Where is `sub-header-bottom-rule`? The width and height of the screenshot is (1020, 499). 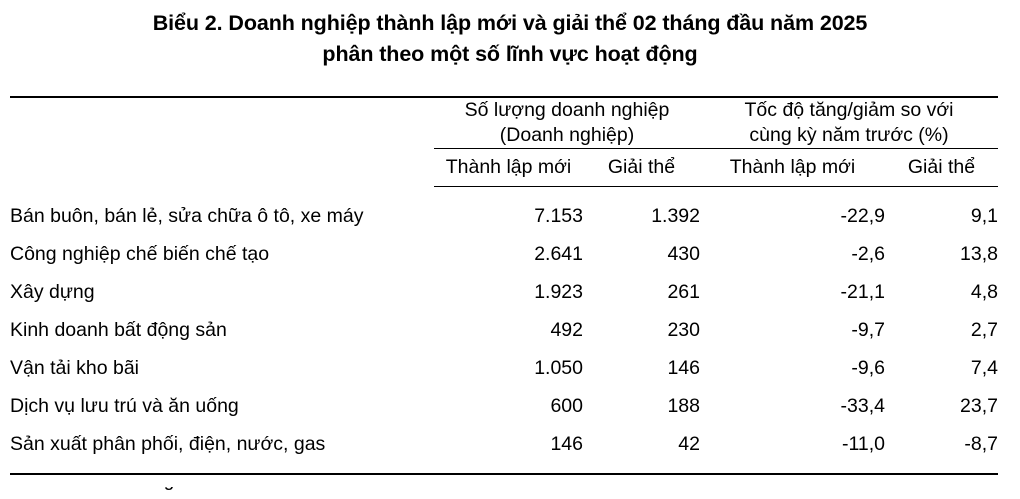 sub-header-bottom-rule is located at coordinates (716, 186).